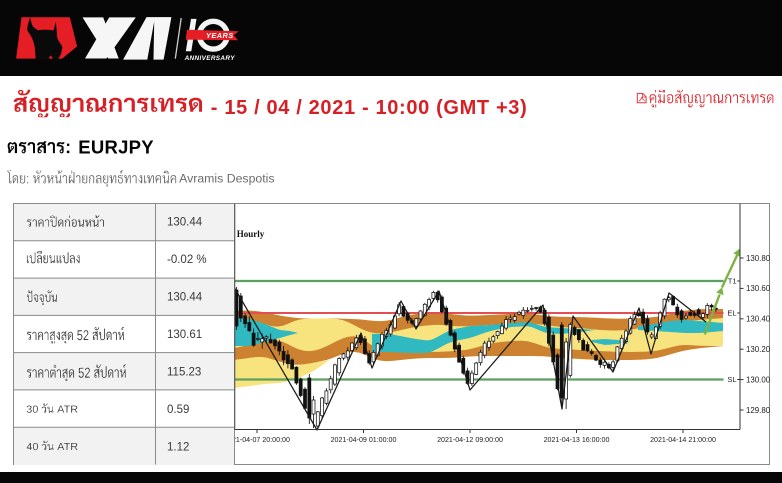 This screenshot has width=782, height=483. I want to click on svg-text: 130.60, so click(758, 288).